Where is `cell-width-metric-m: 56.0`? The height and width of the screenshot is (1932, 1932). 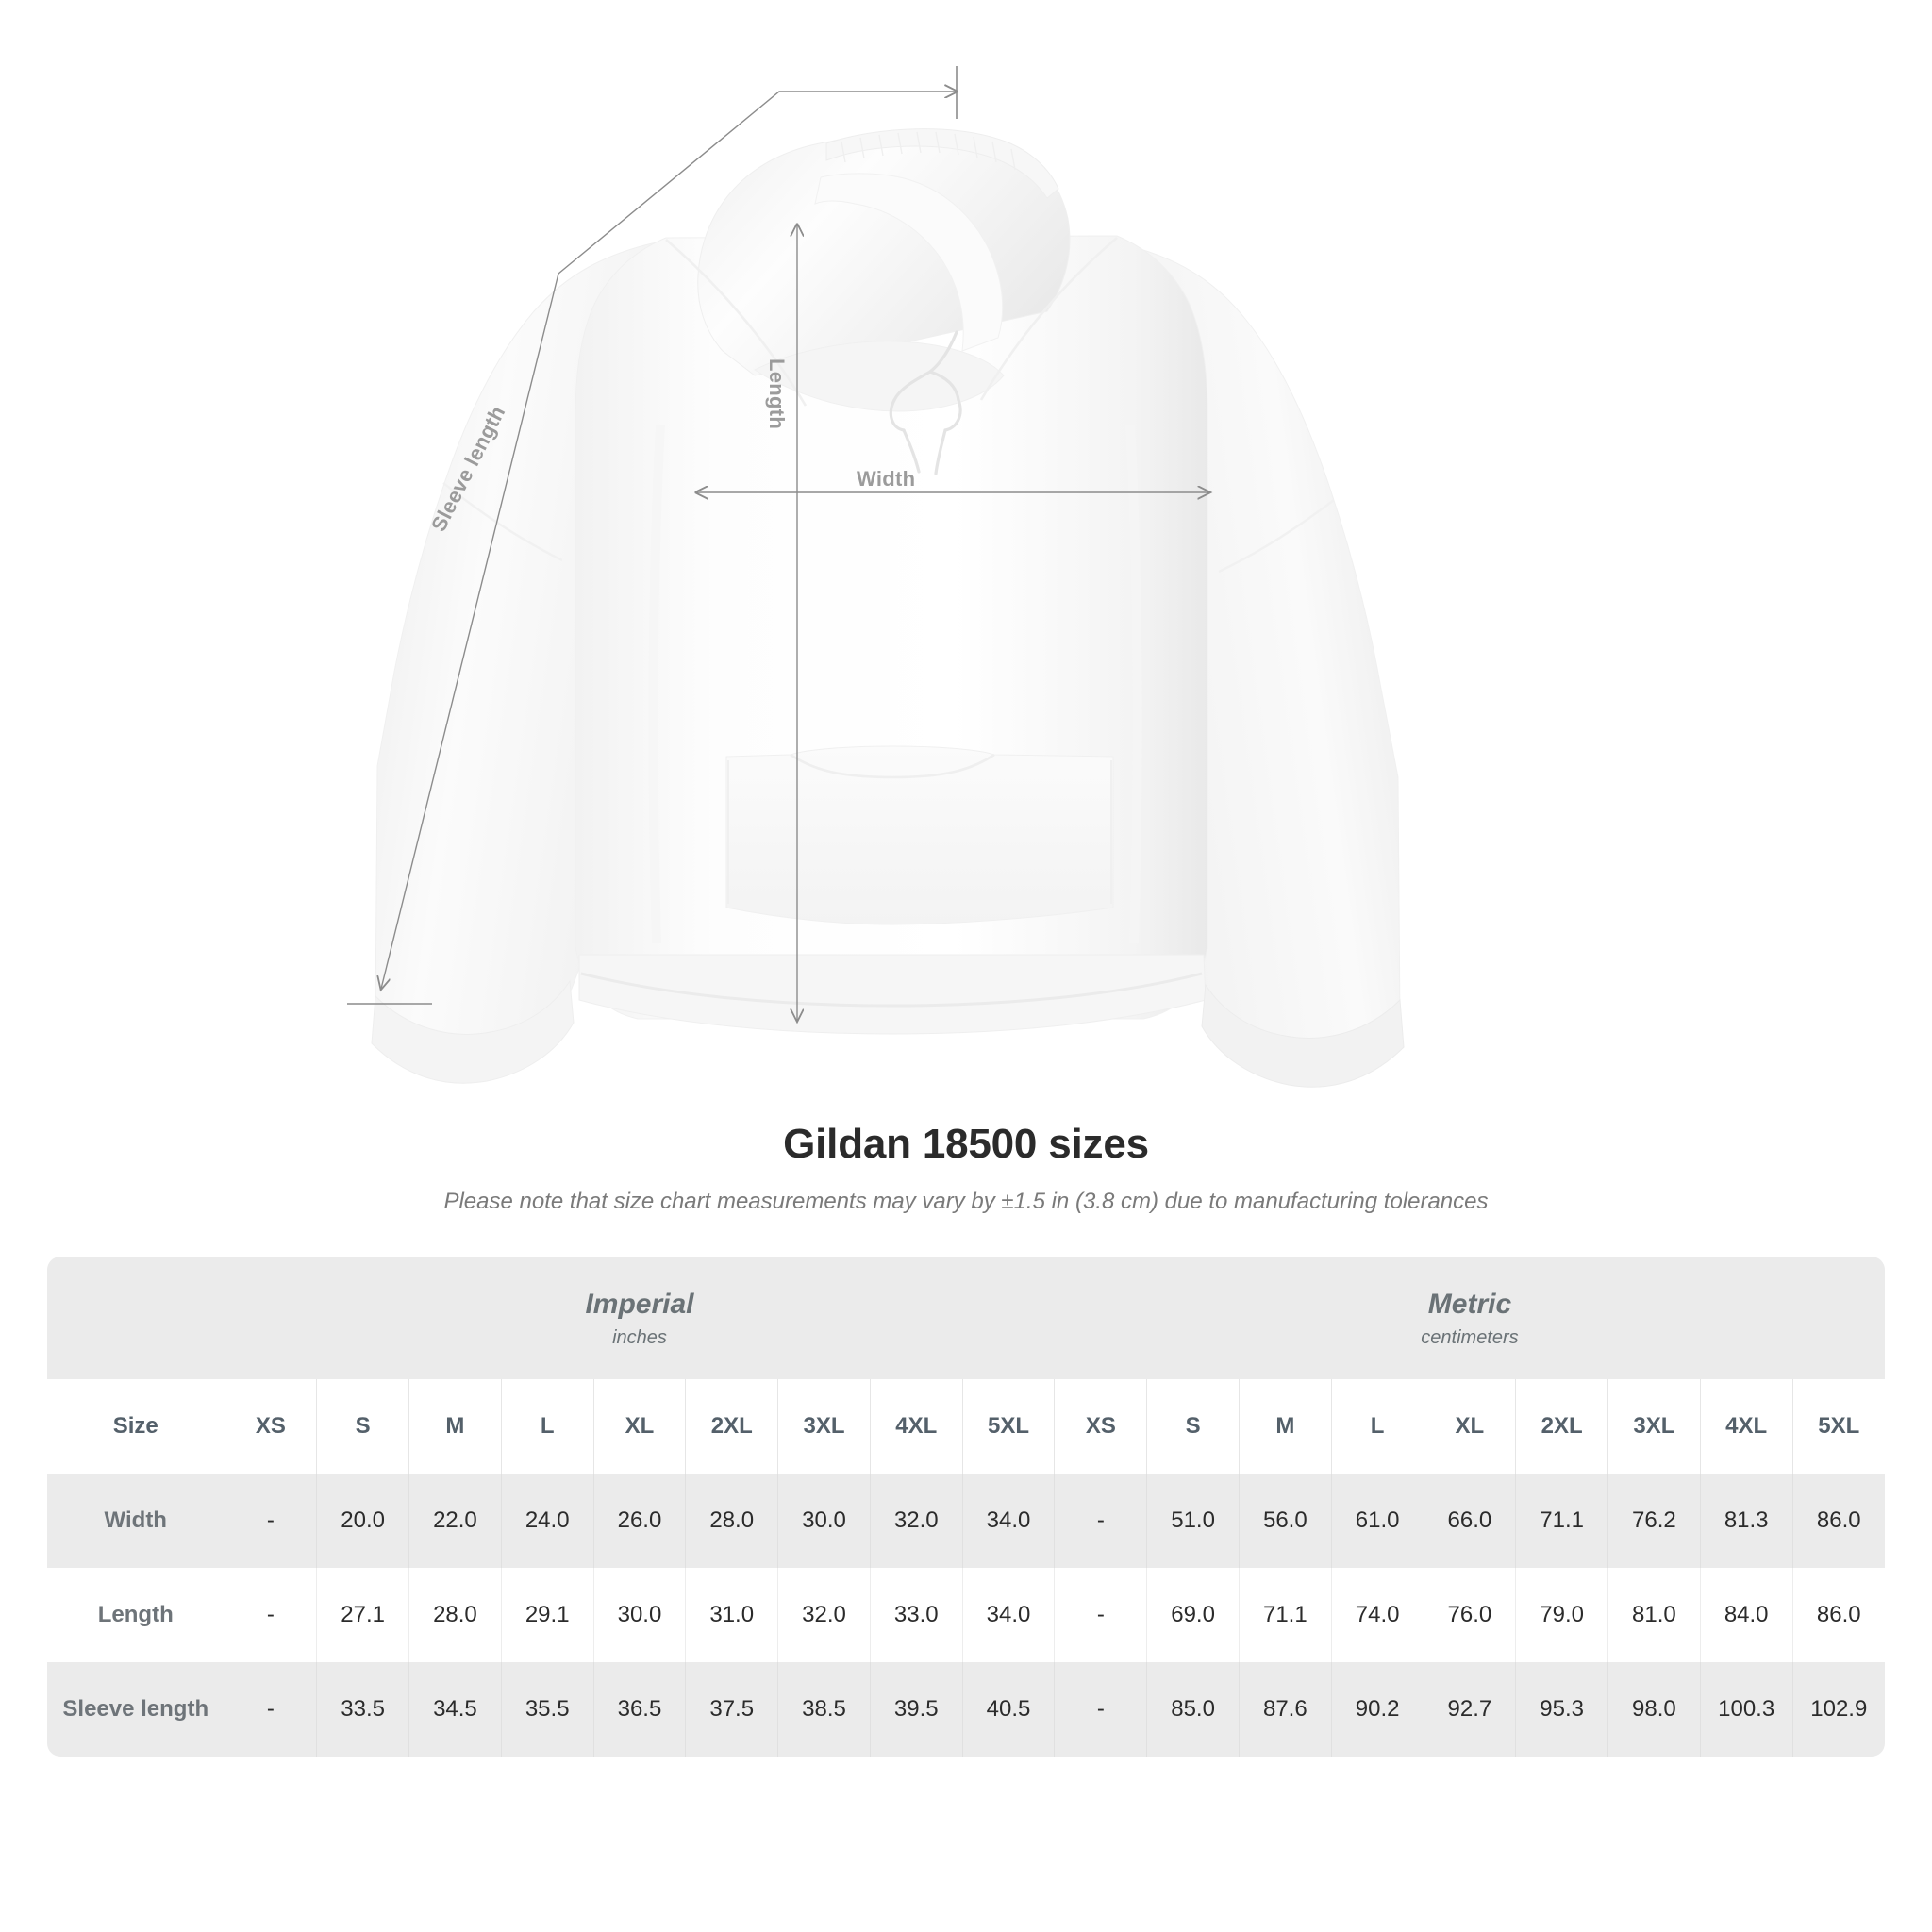 cell-width-metric-m: 56.0 is located at coordinates (1285, 1521).